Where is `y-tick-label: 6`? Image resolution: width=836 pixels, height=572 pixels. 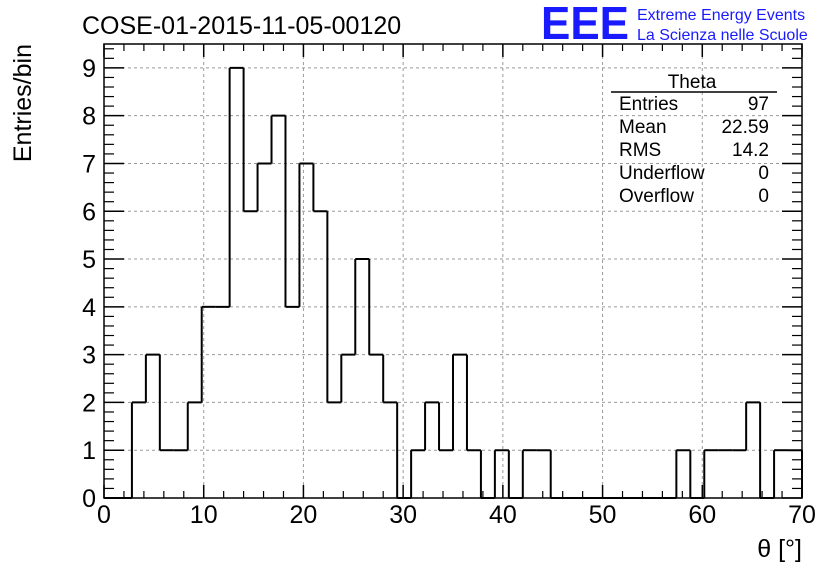
y-tick-label: 6 is located at coordinates (89, 212).